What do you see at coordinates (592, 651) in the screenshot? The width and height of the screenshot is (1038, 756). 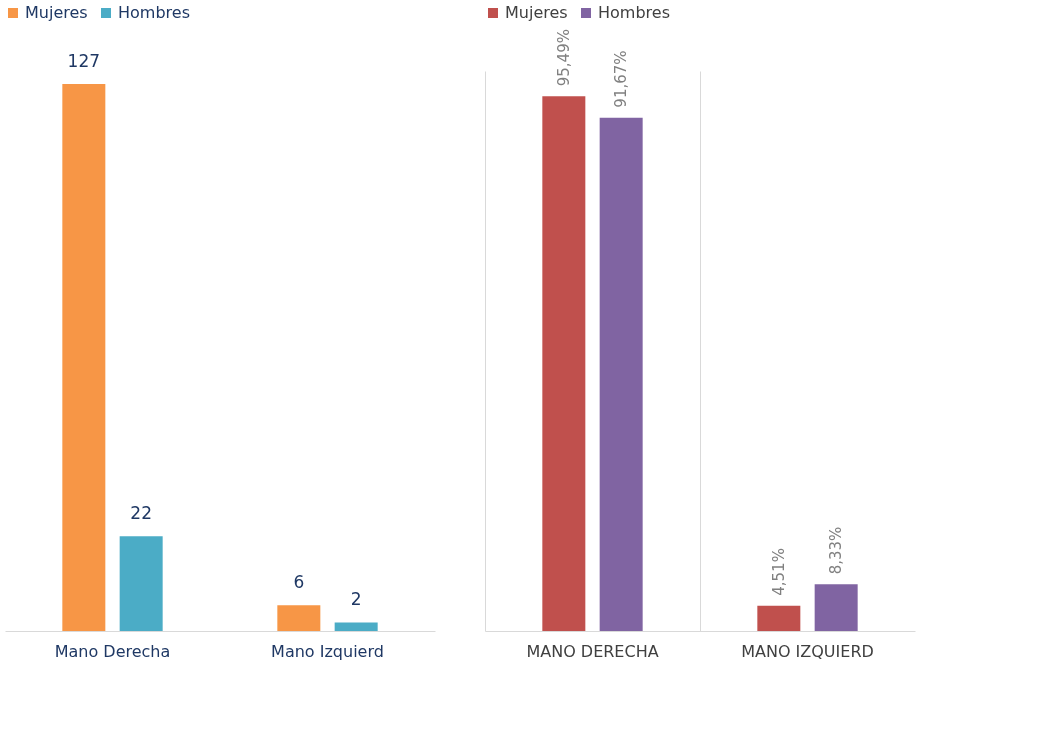 I see `x-tick-label: MANO DERECHA` at bounding box center [592, 651].